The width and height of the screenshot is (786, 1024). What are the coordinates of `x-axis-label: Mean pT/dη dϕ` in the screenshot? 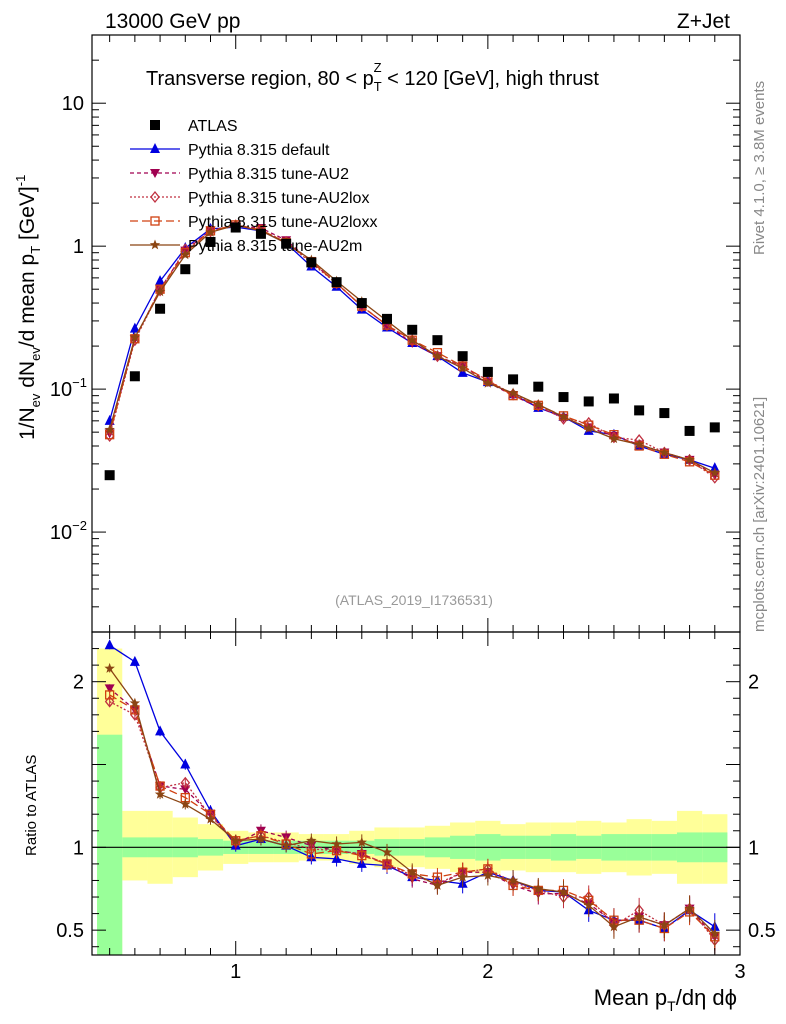 It's located at (665, 999).